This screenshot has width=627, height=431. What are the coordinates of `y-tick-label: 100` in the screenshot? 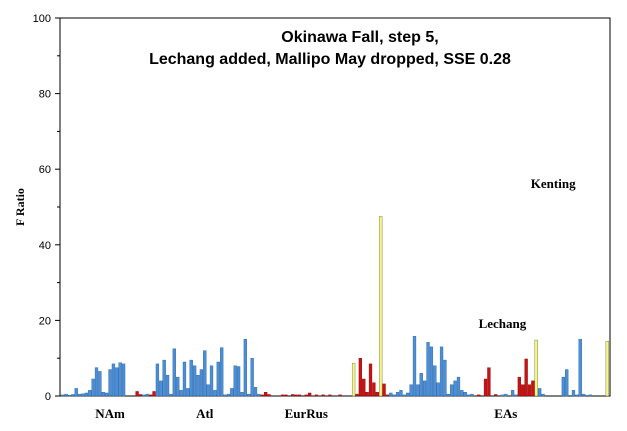 It's located at (42, 19).